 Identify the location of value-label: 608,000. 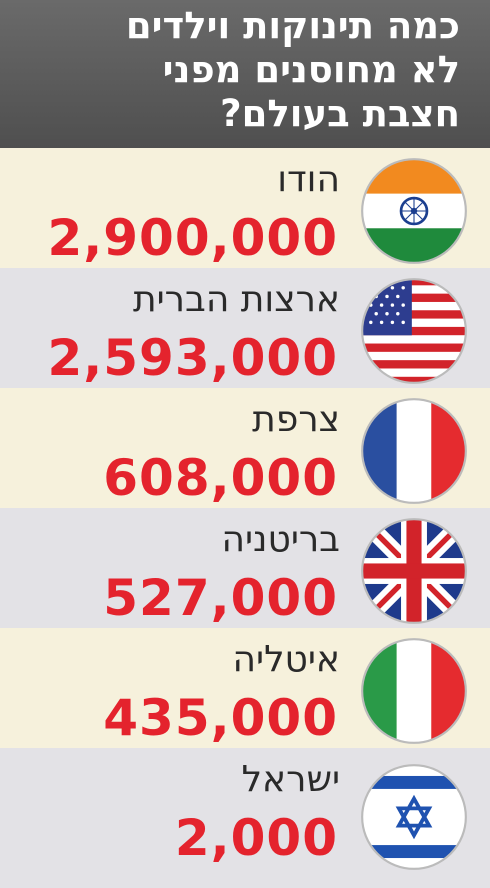
(220, 478).